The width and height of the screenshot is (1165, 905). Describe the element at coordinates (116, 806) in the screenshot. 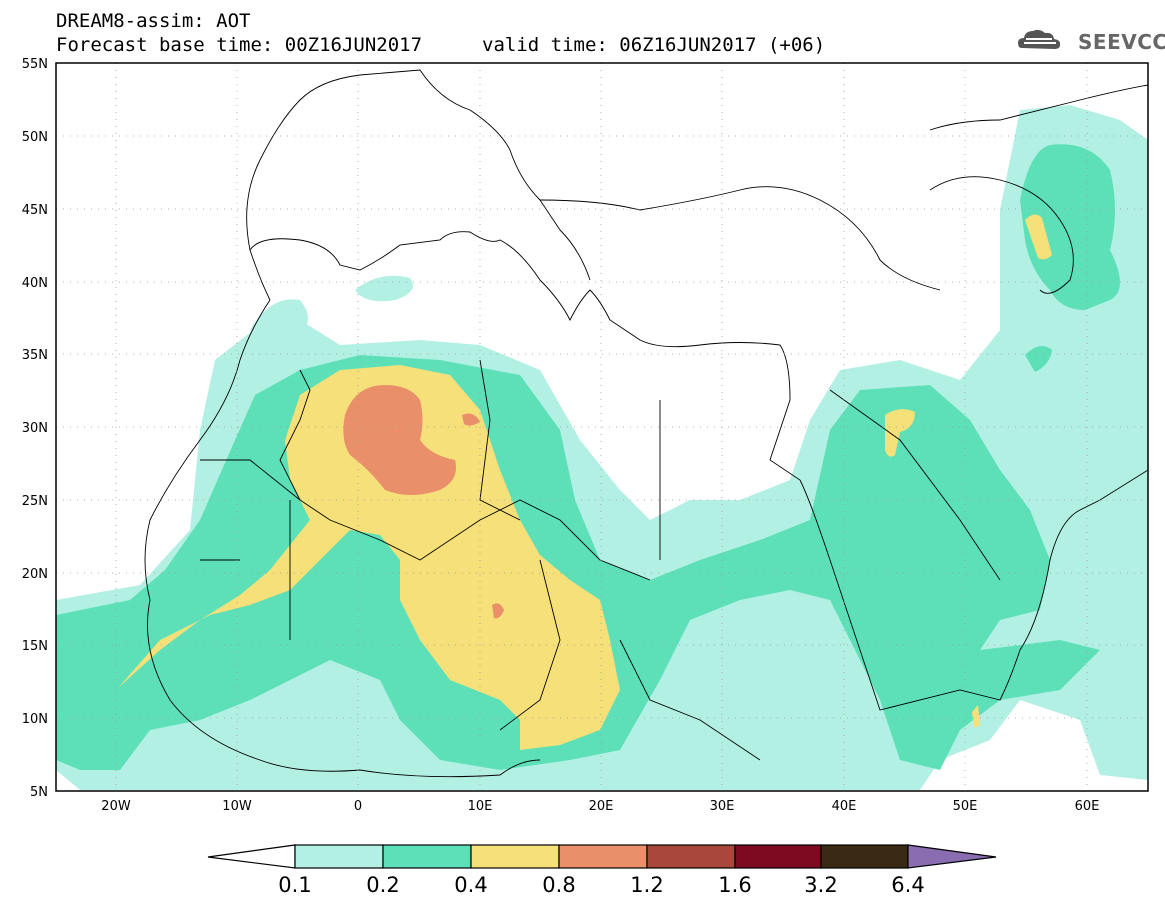

I see `lon-label: 20W` at that location.